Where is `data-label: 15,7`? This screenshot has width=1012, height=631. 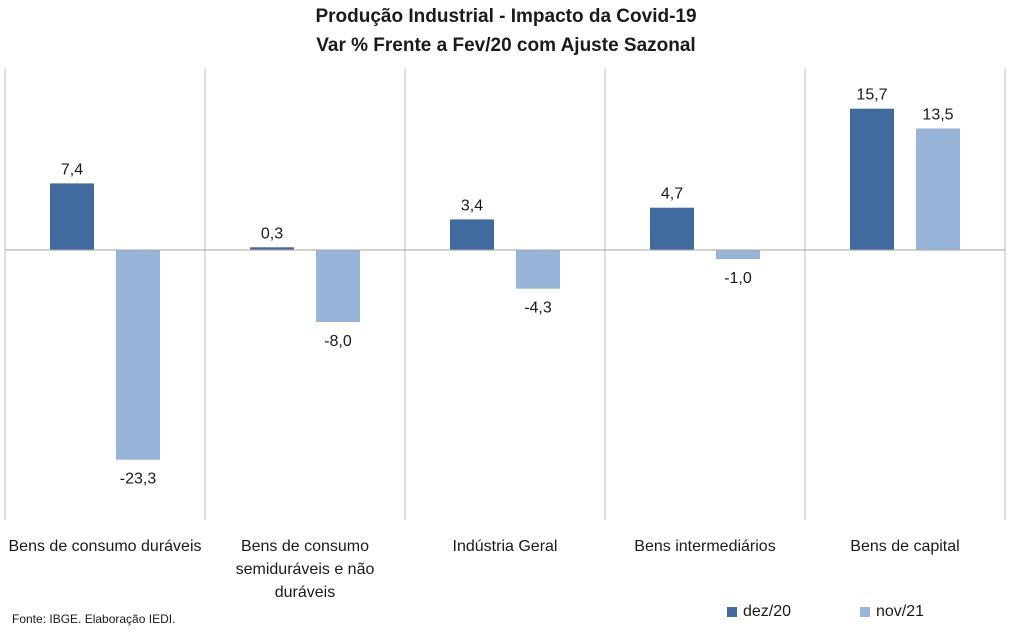 data-label: 15,7 is located at coordinates (871, 95).